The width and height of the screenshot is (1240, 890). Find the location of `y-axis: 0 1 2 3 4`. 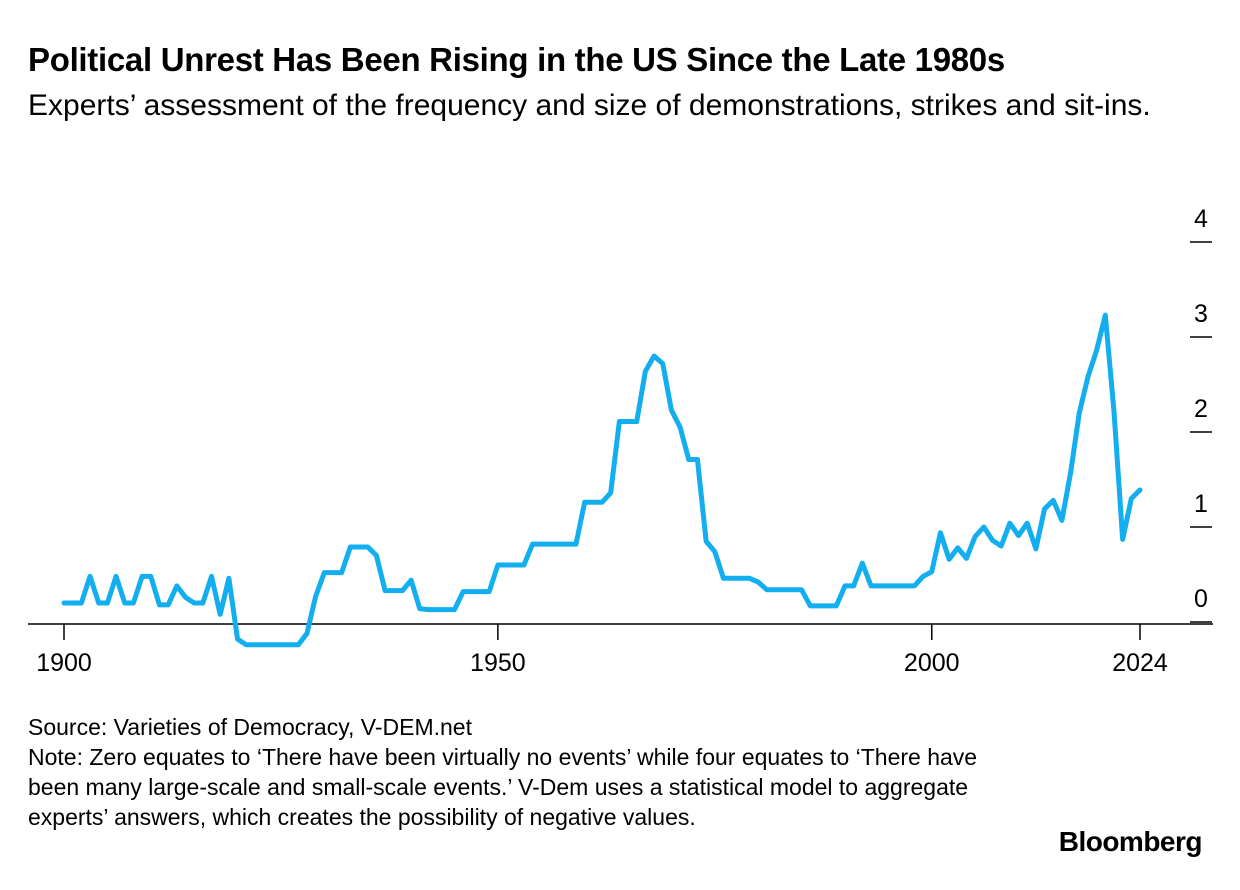

y-axis: 0 1 2 3 4 is located at coordinates (1201, 414).